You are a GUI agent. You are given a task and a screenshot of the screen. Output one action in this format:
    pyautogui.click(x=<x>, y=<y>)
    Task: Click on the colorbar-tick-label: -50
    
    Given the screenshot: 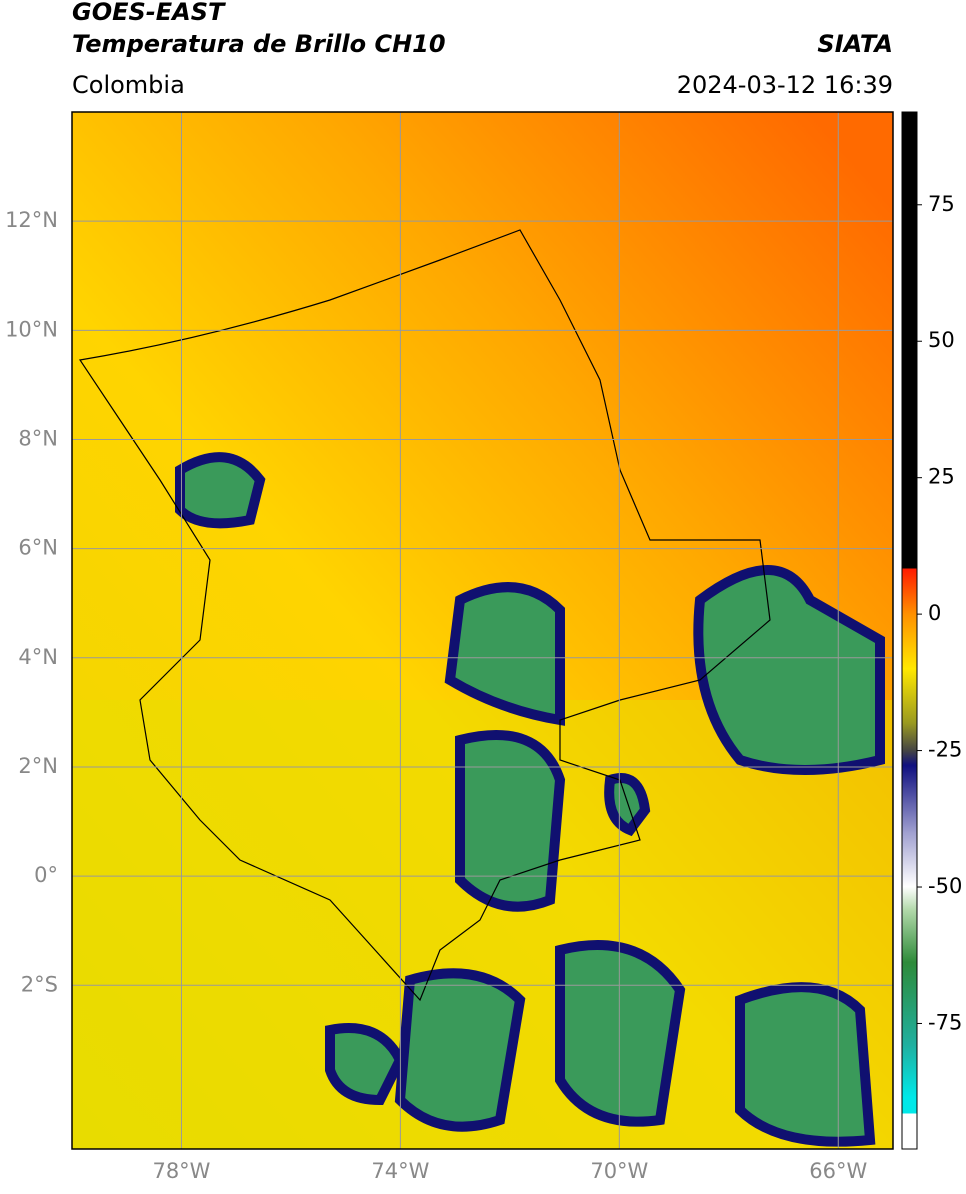 What is the action you would take?
    pyautogui.click(x=945, y=886)
    